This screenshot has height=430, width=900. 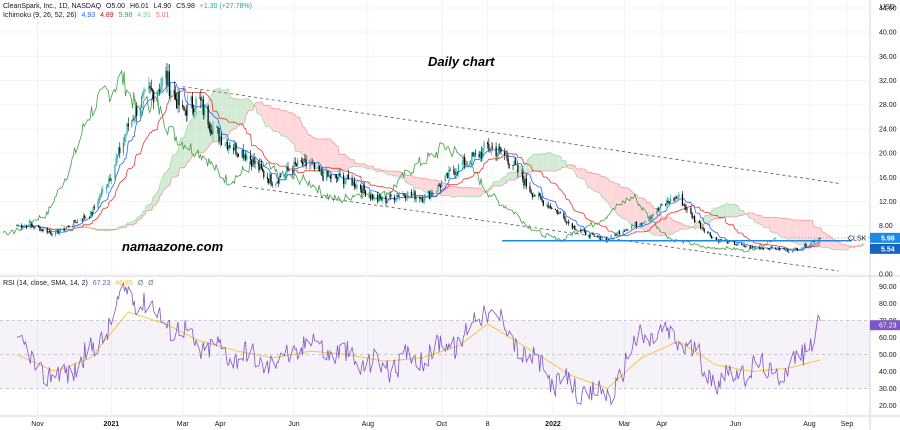 What do you see at coordinates (101, 283) in the screenshot?
I see `rsi-value-0: 67.23` at bounding box center [101, 283].